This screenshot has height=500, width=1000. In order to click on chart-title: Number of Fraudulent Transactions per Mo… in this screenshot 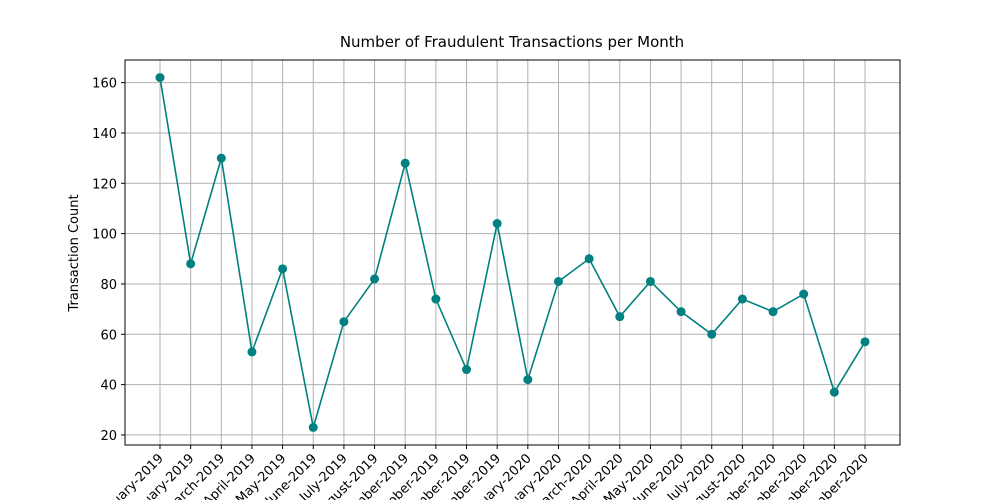, I will do `click(512, 42)`.